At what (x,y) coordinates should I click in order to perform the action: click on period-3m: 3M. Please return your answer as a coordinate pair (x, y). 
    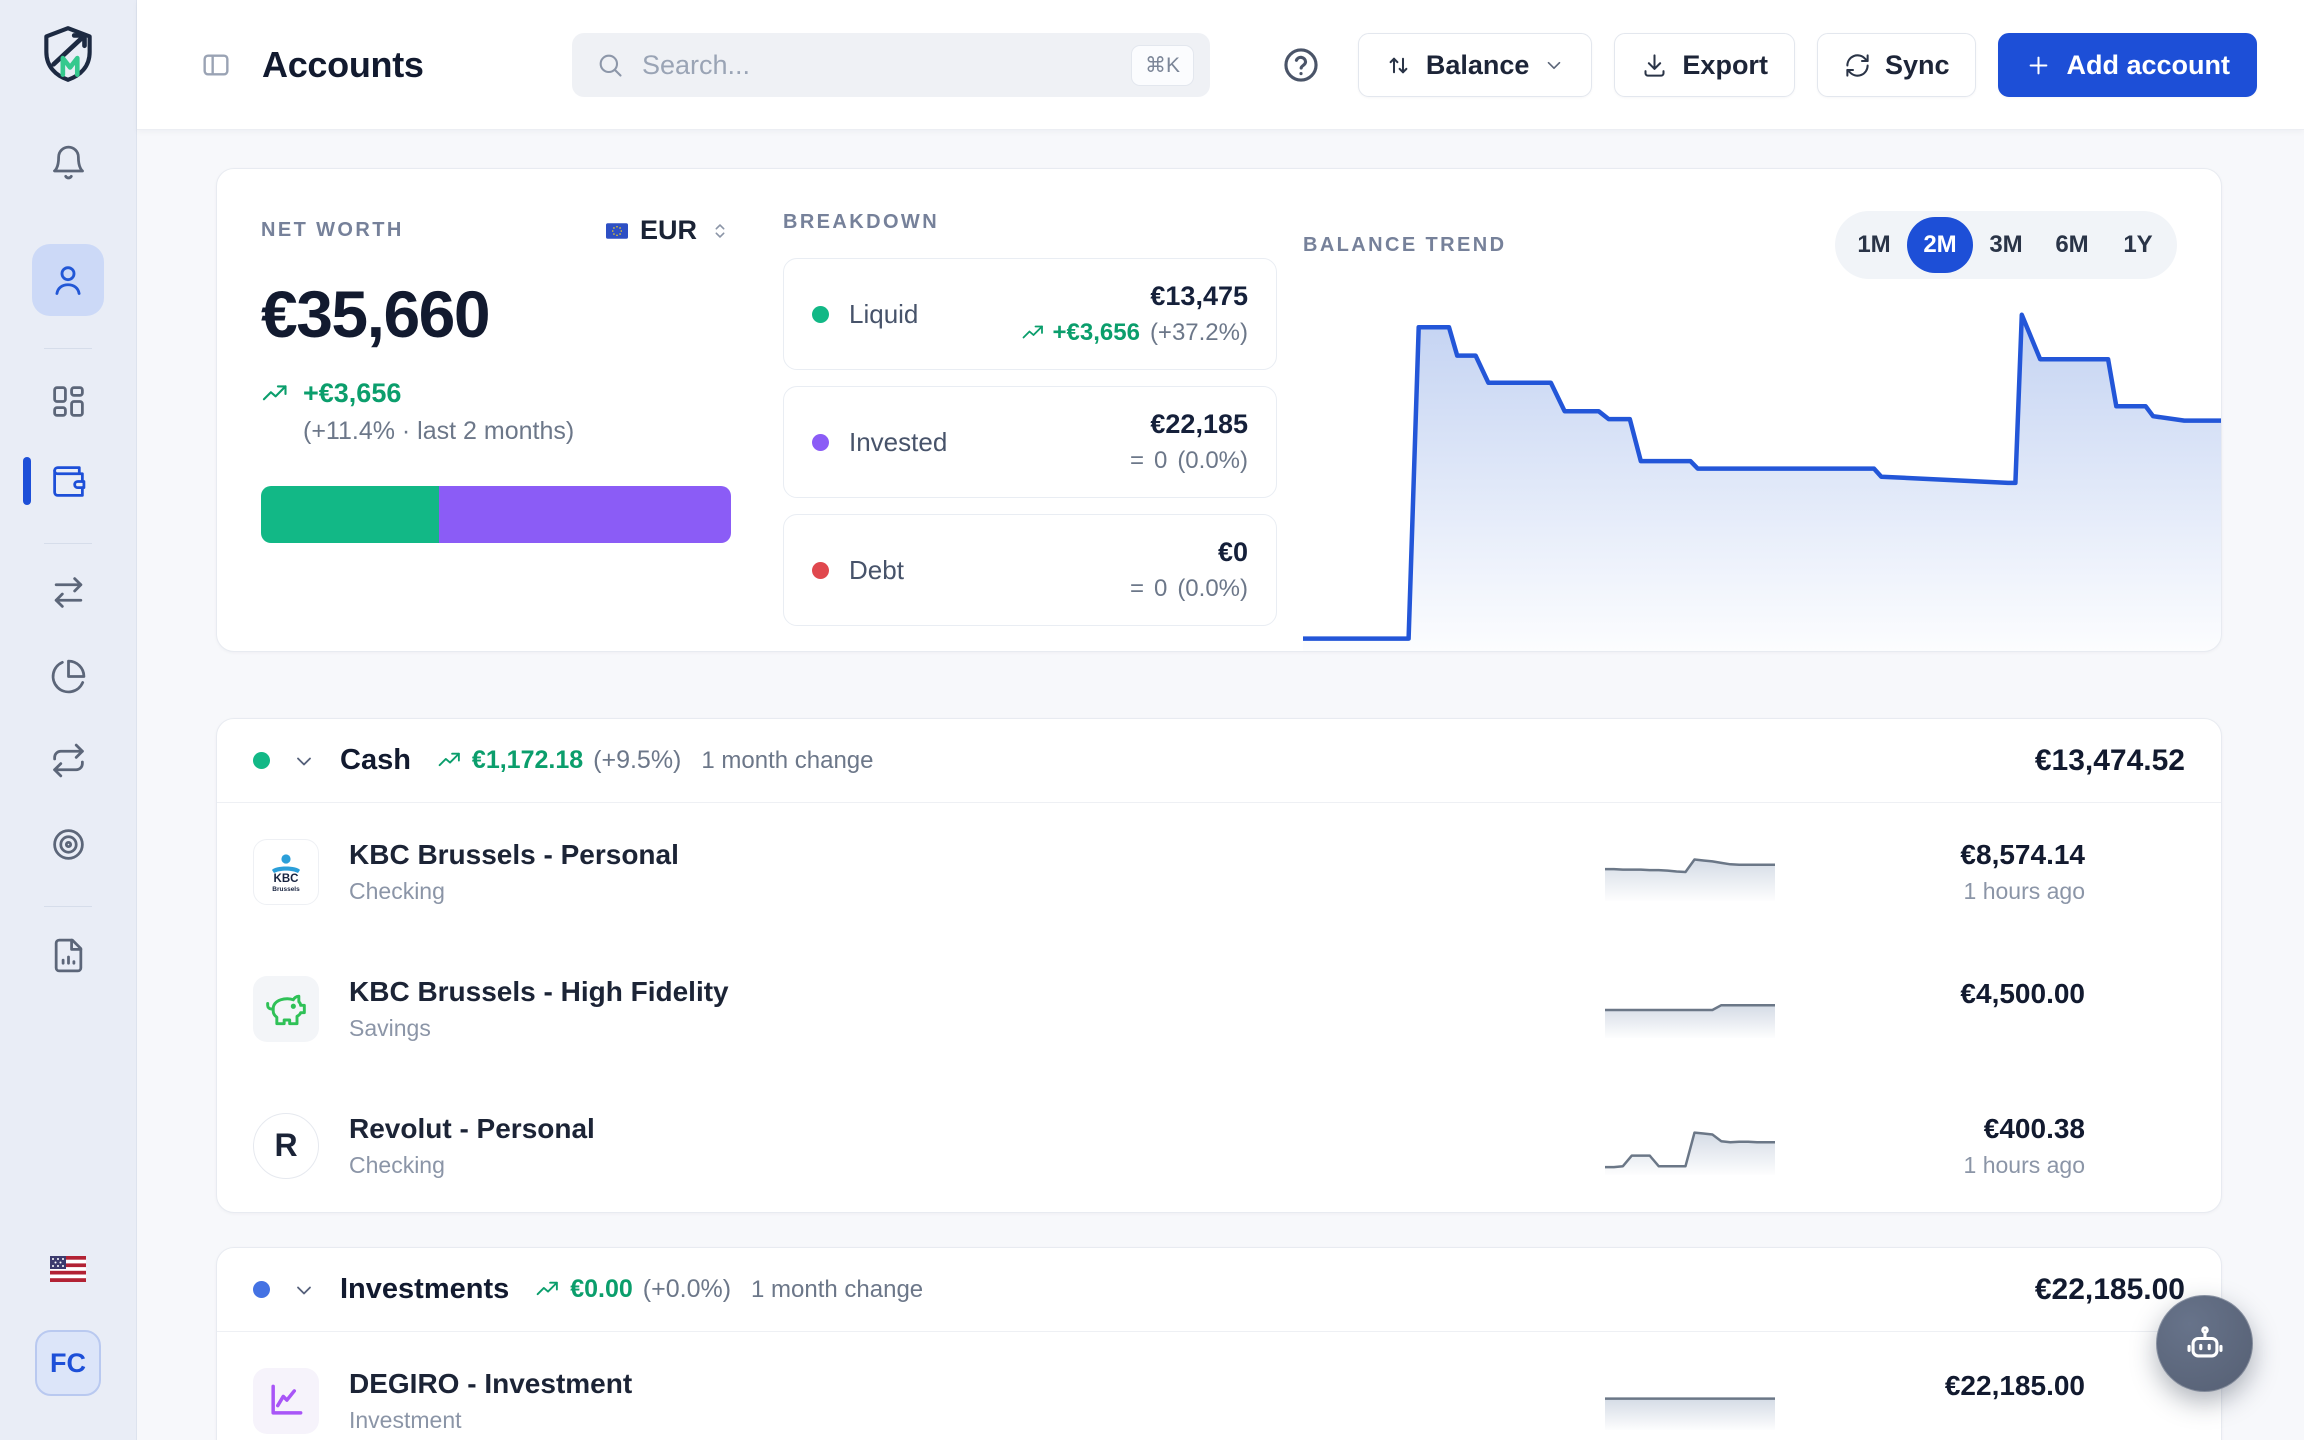
    Looking at the image, I should click on (2006, 244).